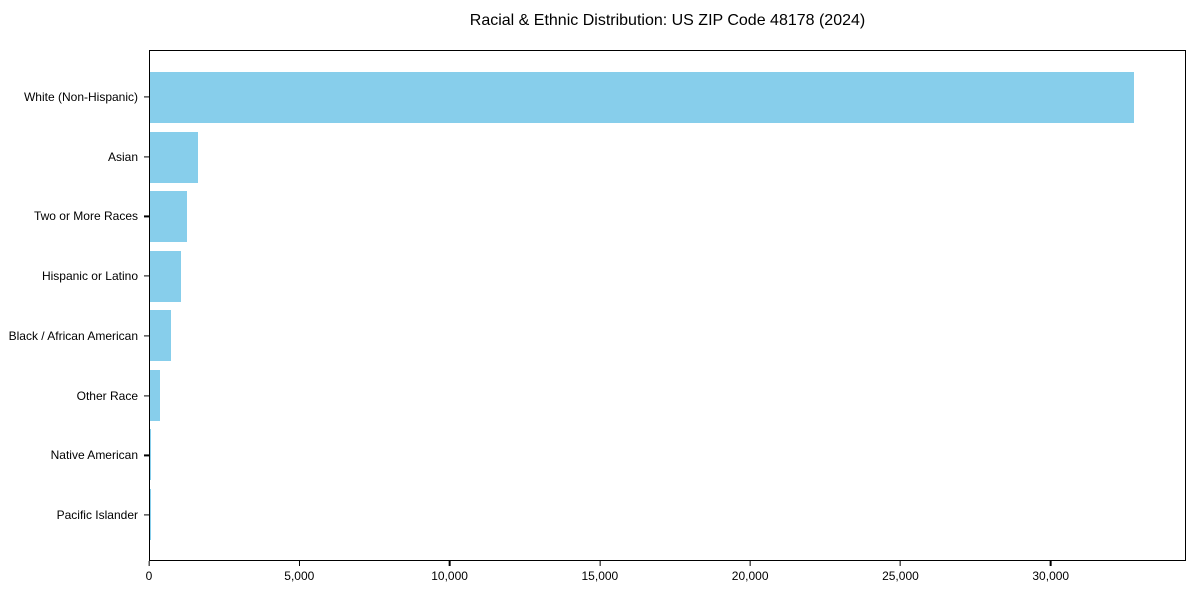 This screenshot has width=1200, height=600. Describe the element at coordinates (667, 336) in the screenshot. I see `bar-row-black-african-american` at that location.